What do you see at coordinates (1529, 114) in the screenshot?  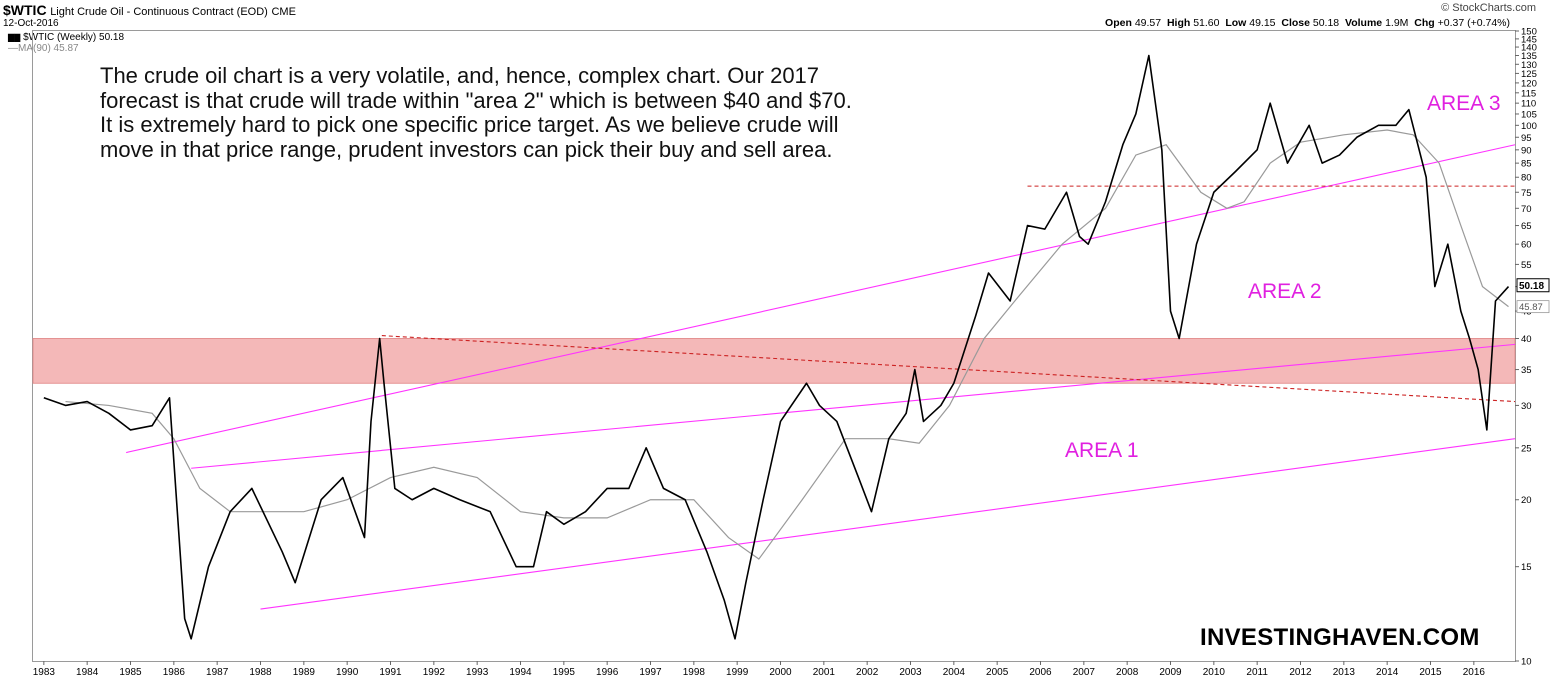 I see `y-tick-label-105: 105` at bounding box center [1529, 114].